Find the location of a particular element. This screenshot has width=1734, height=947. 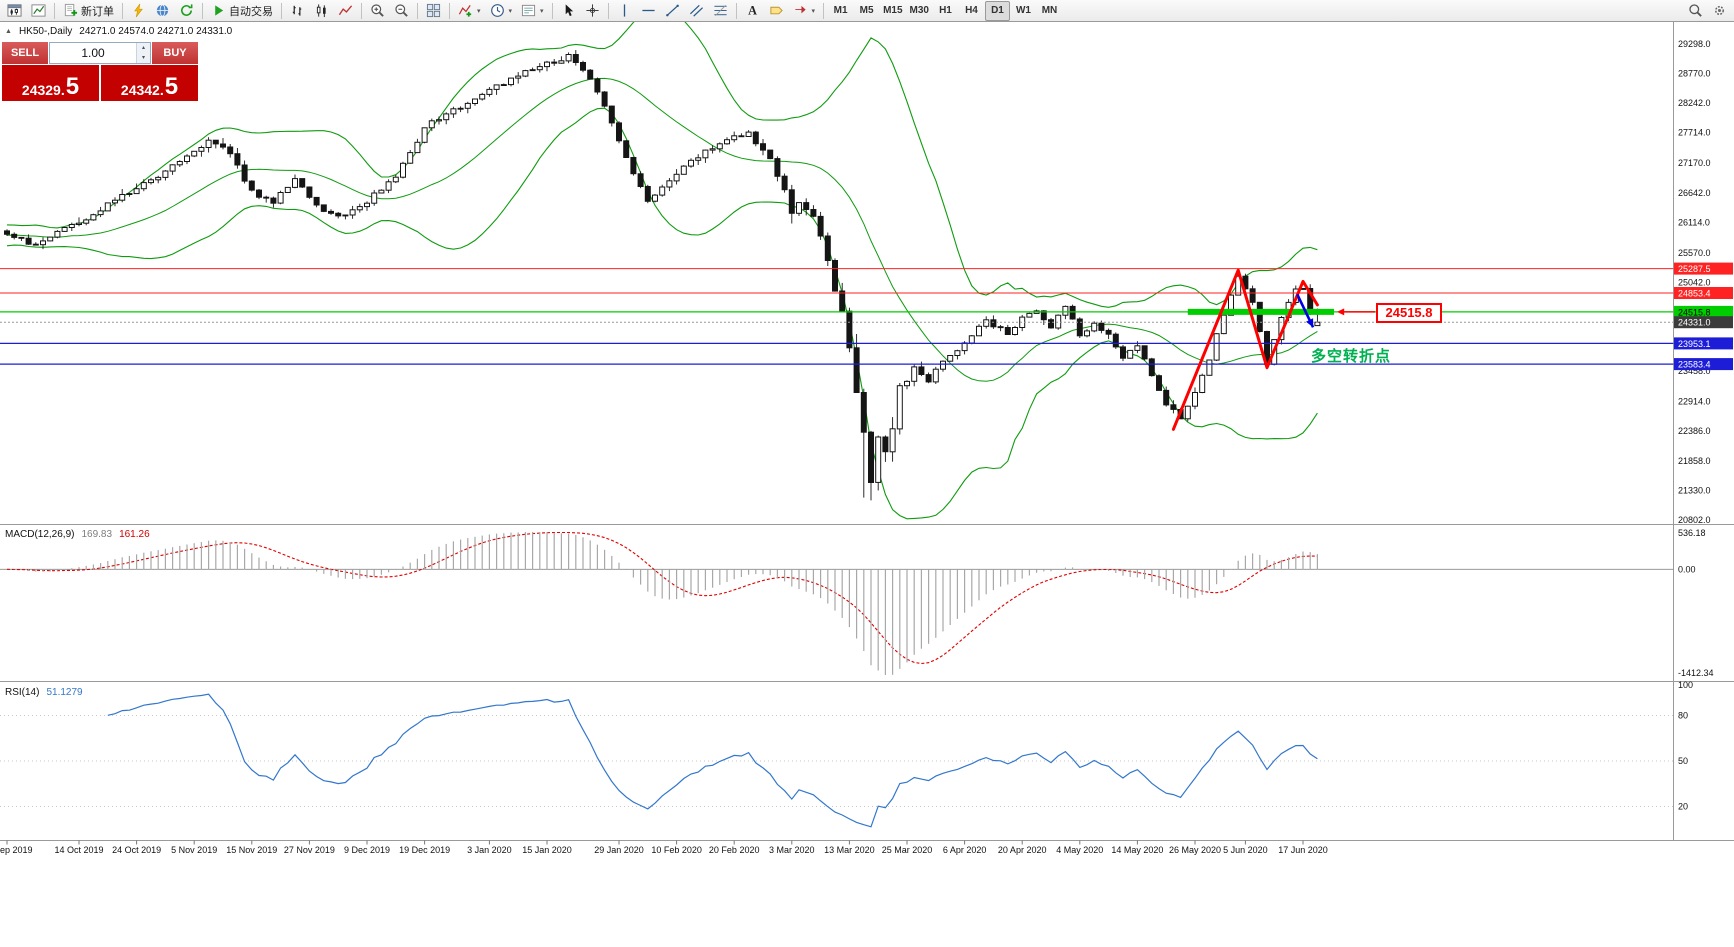

toolbar-right-group is located at coordinates (1707, 11).